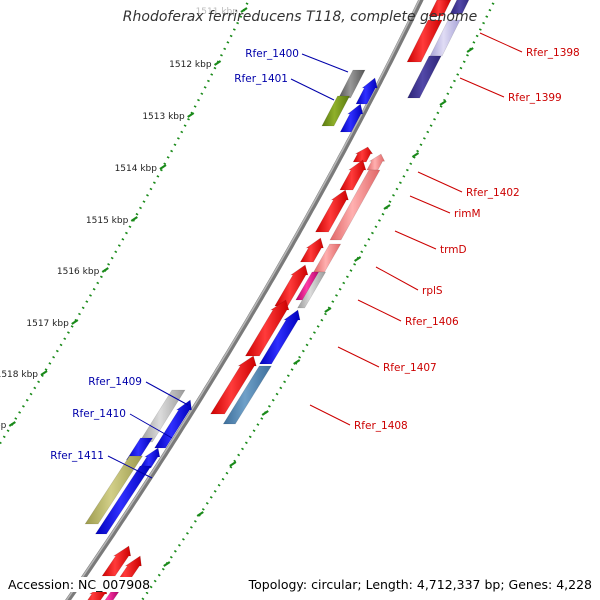 The height and width of the screenshot is (600, 600). What do you see at coordinates (312, 290) in the screenshot?
I see `cds-rfer-1406-gray` at bounding box center [312, 290].